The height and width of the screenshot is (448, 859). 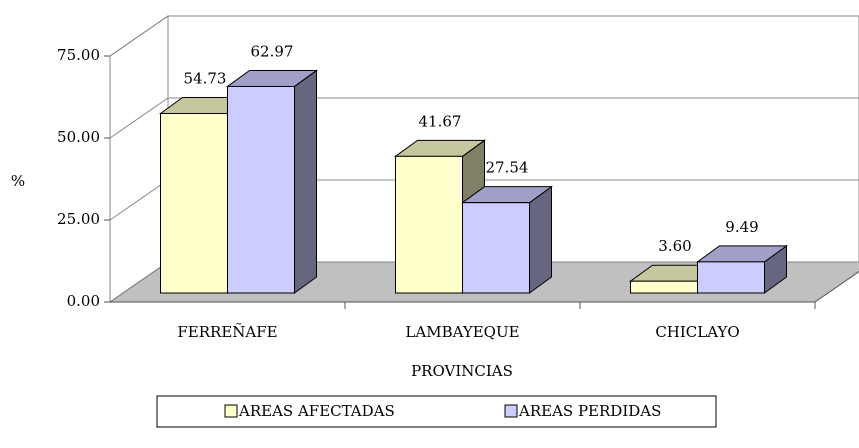 I want to click on legend-label: AREAS PERDIDAS, so click(x=589, y=411).